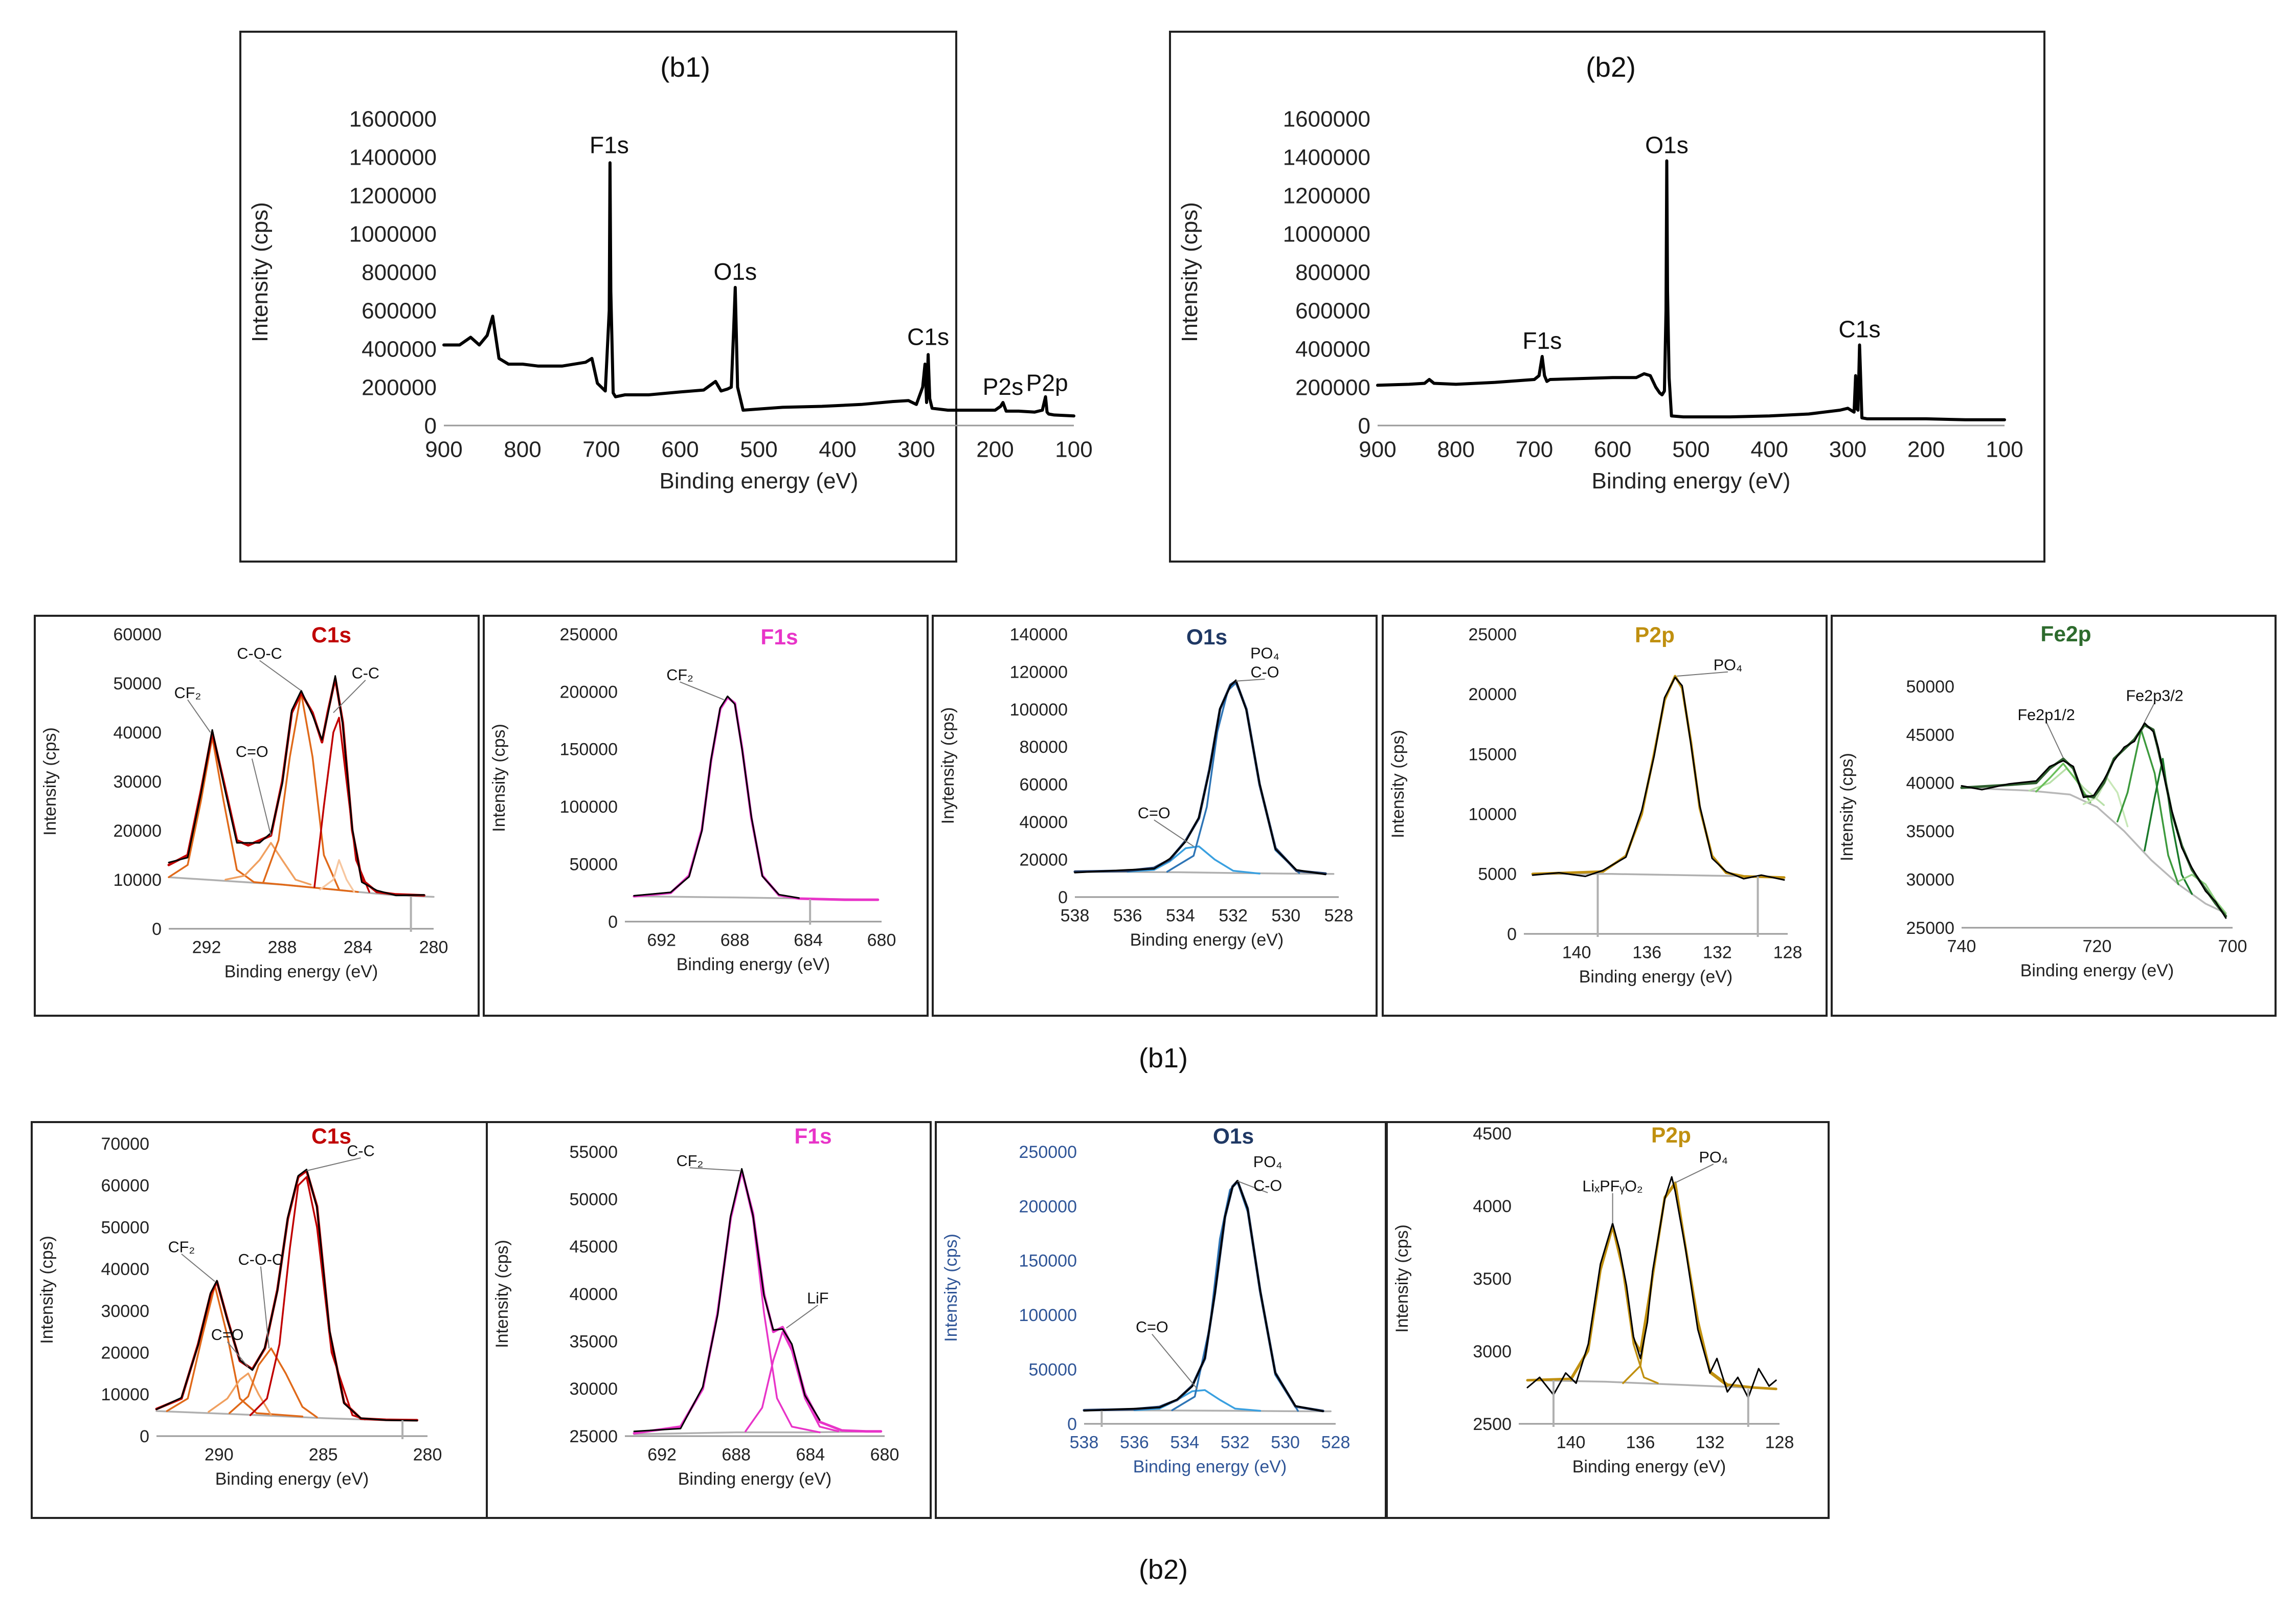 The image size is (2296, 1610). What do you see at coordinates (1456, 449) in the screenshot?
I see `x-tick-label: 800` at bounding box center [1456, 449].